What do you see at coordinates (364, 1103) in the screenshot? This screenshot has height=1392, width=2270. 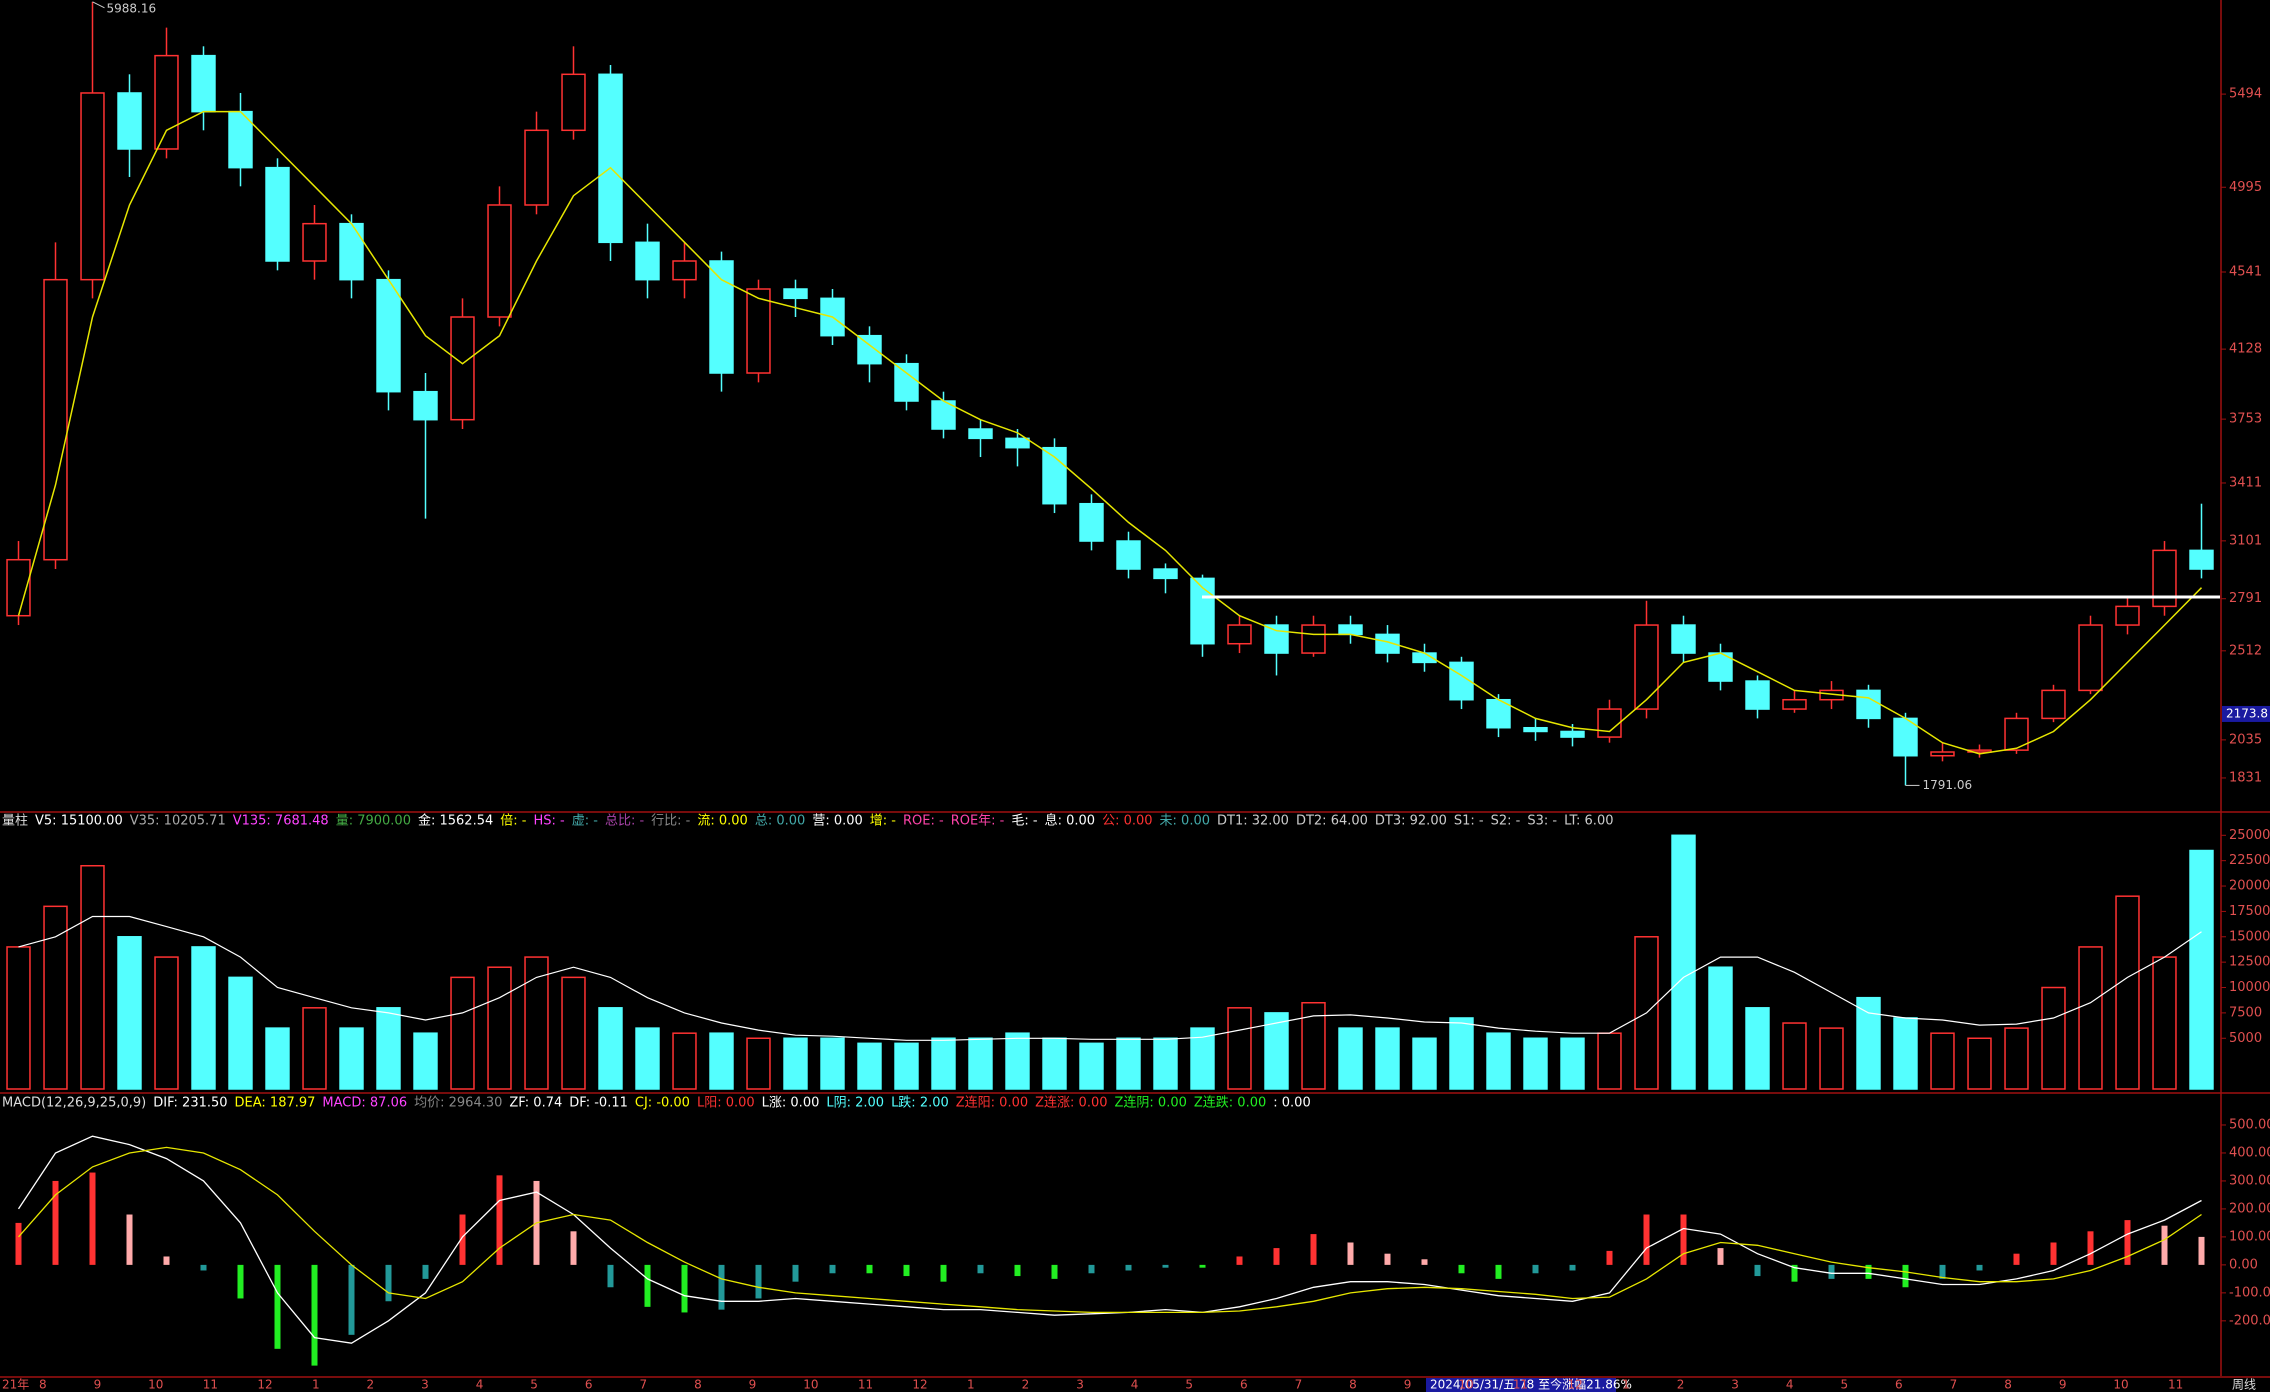 I see `info-item: MACD: 87.06` at bounding box center [364, 1103].